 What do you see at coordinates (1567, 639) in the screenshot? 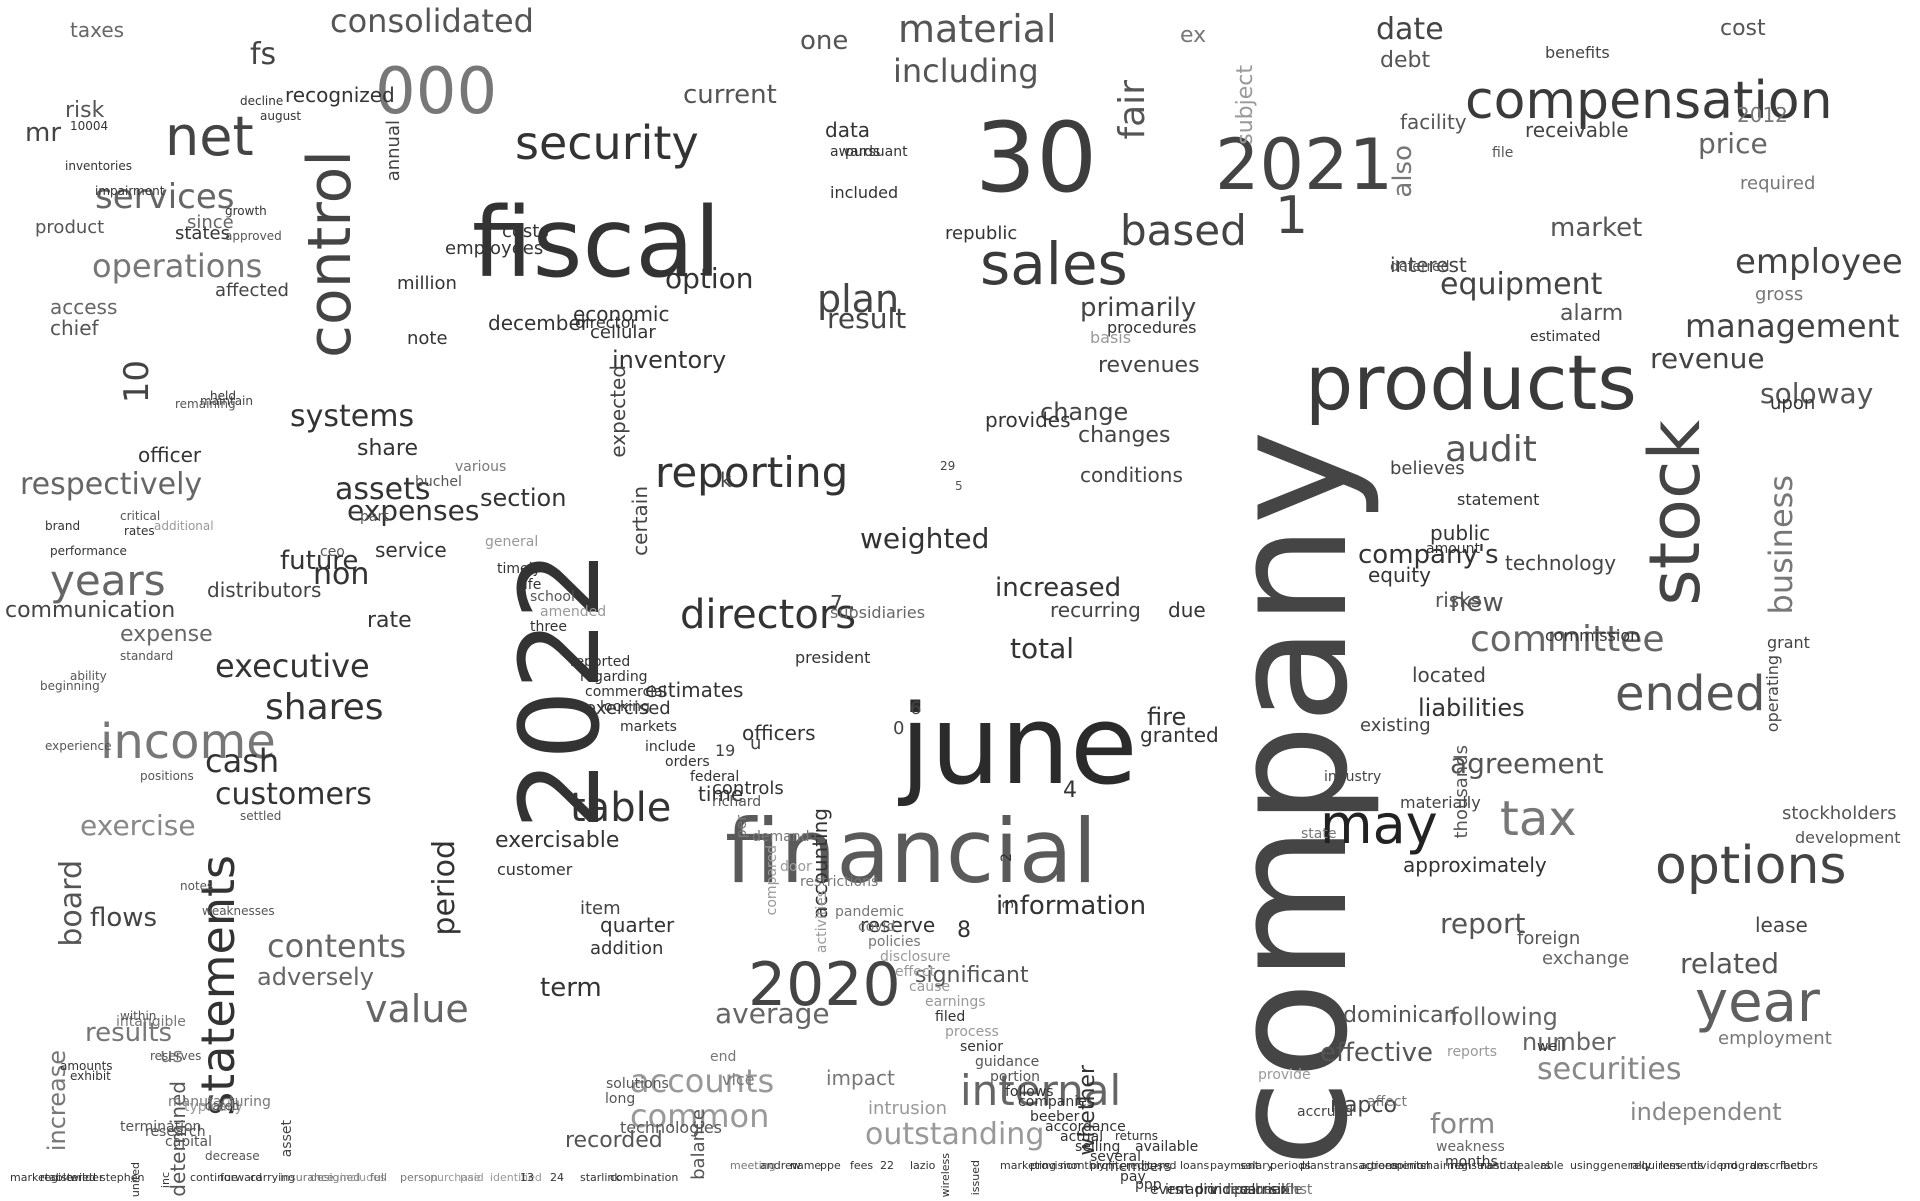
I see `cloud-word: committee` at bounding box center [1567, 639].